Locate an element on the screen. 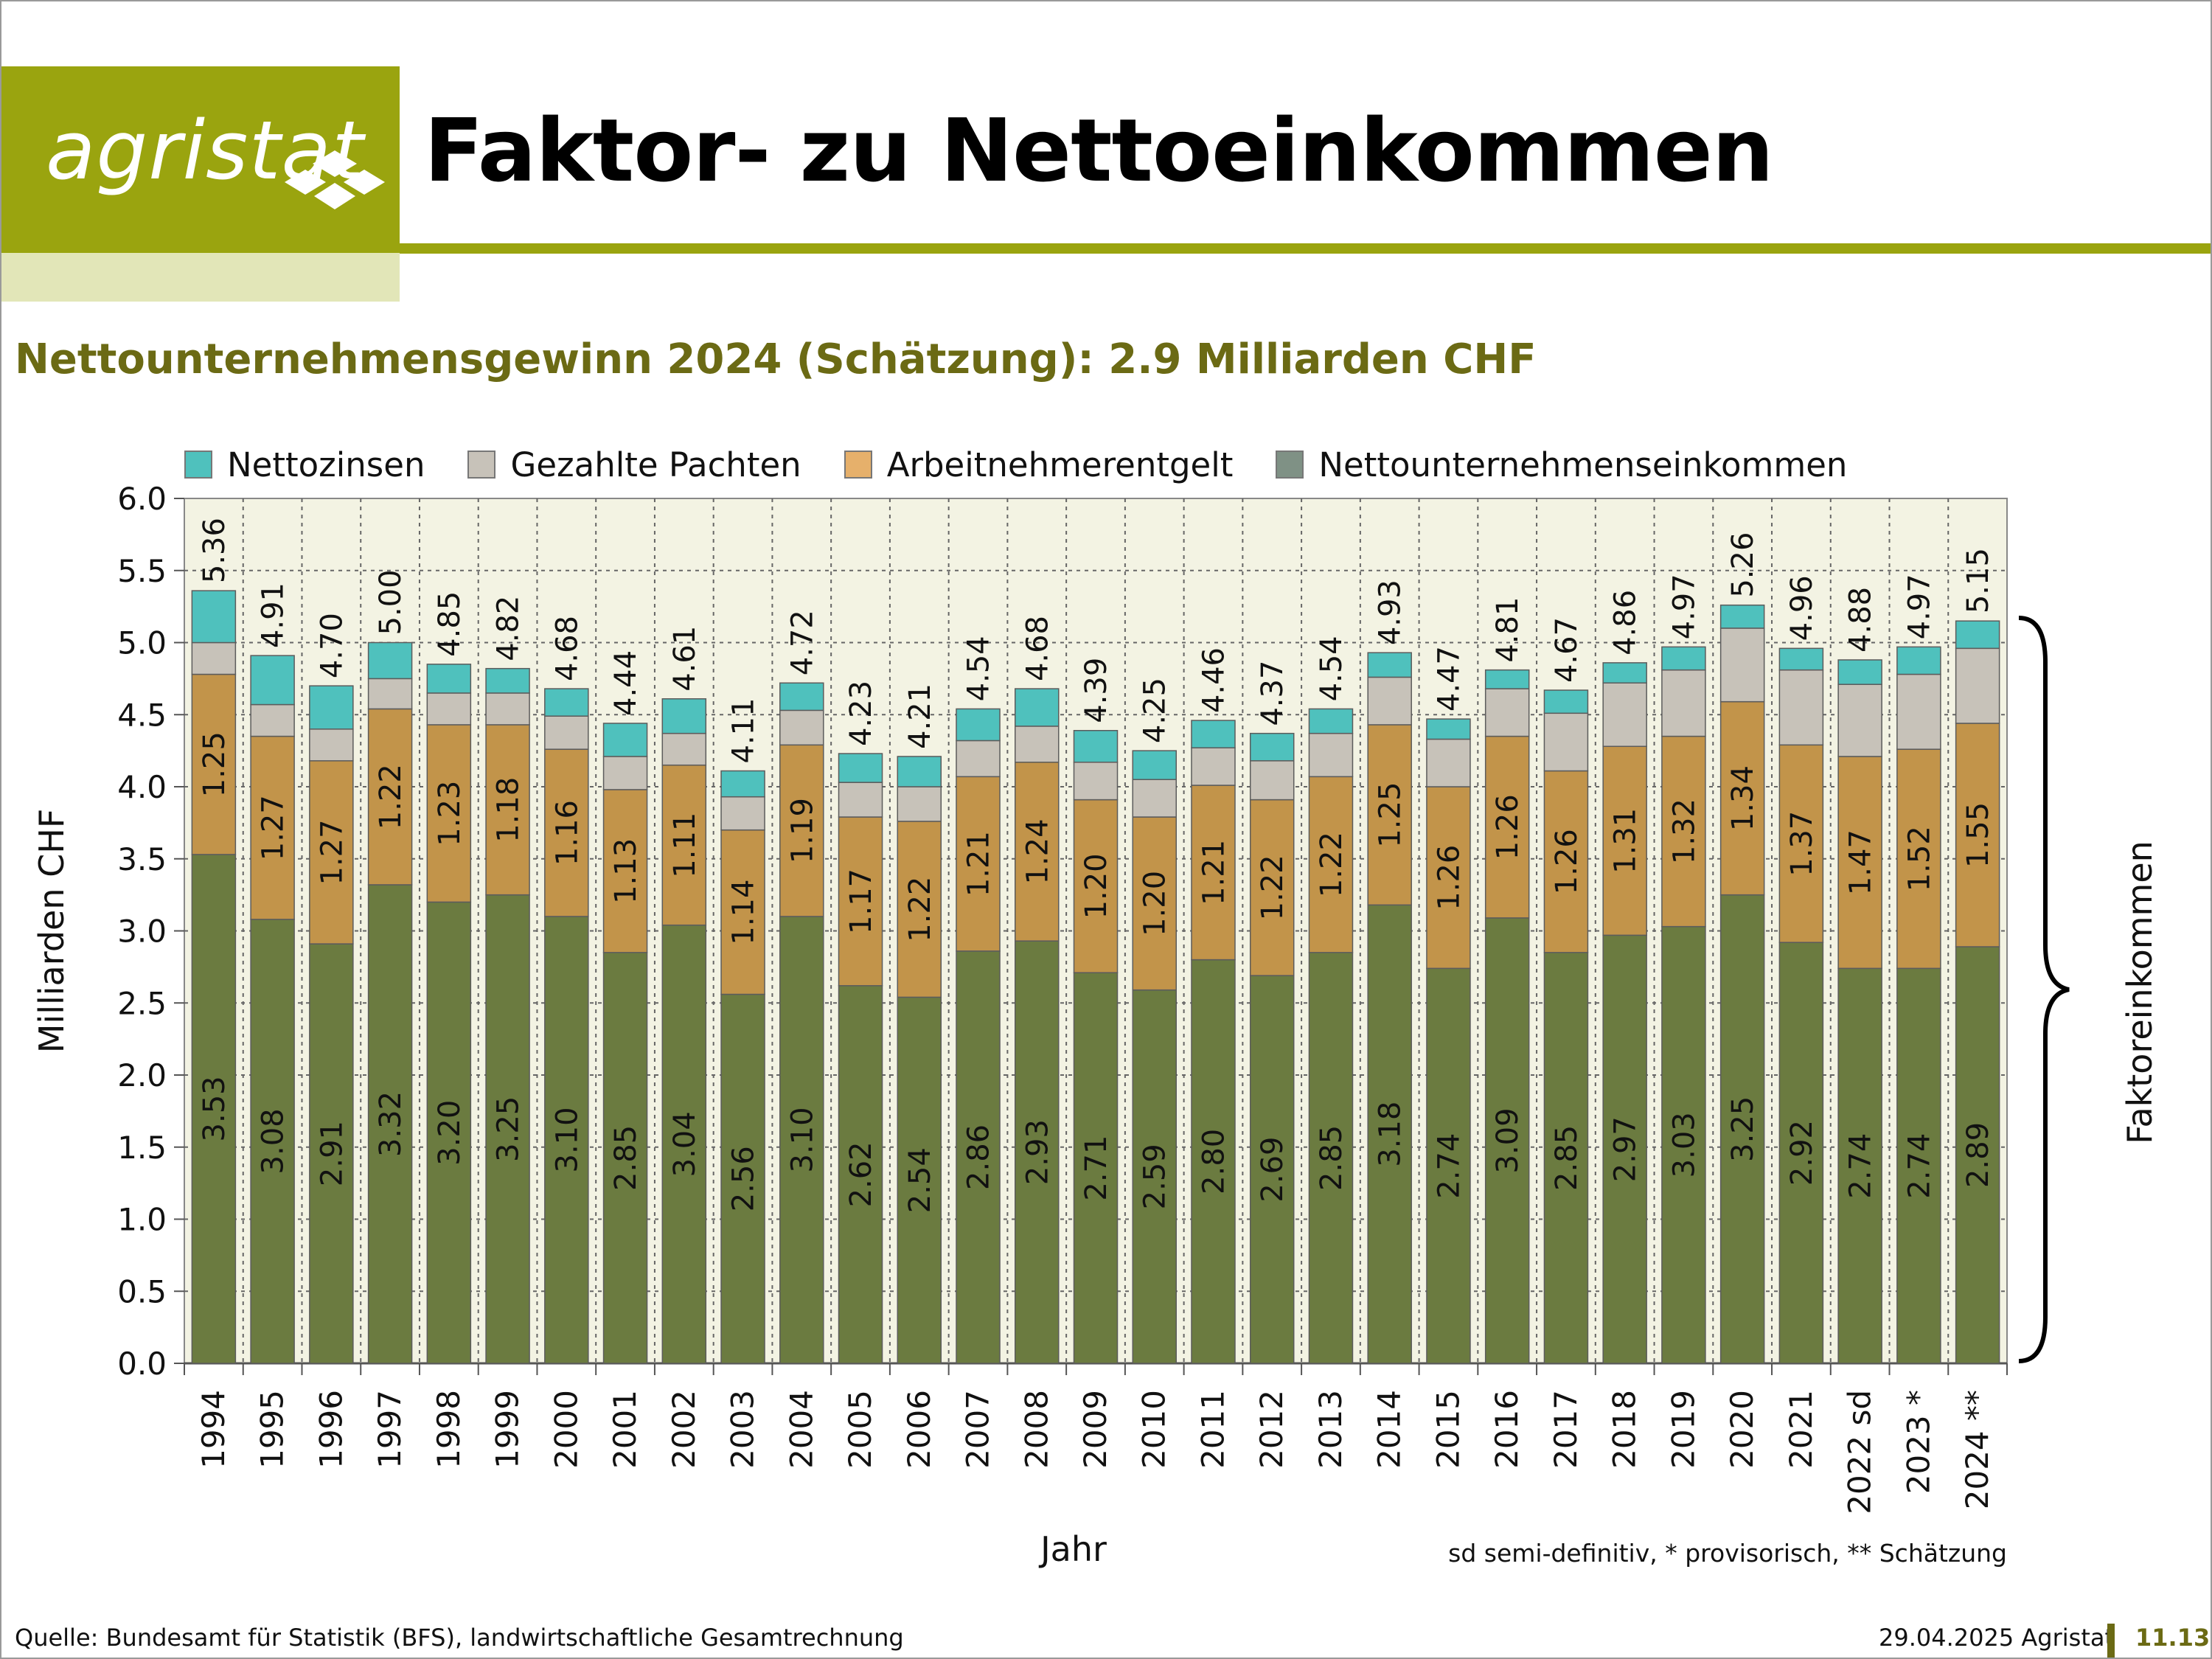 The image size is (2212, 1659). total-label: 4.86 is located at coordinates (1626, 622).